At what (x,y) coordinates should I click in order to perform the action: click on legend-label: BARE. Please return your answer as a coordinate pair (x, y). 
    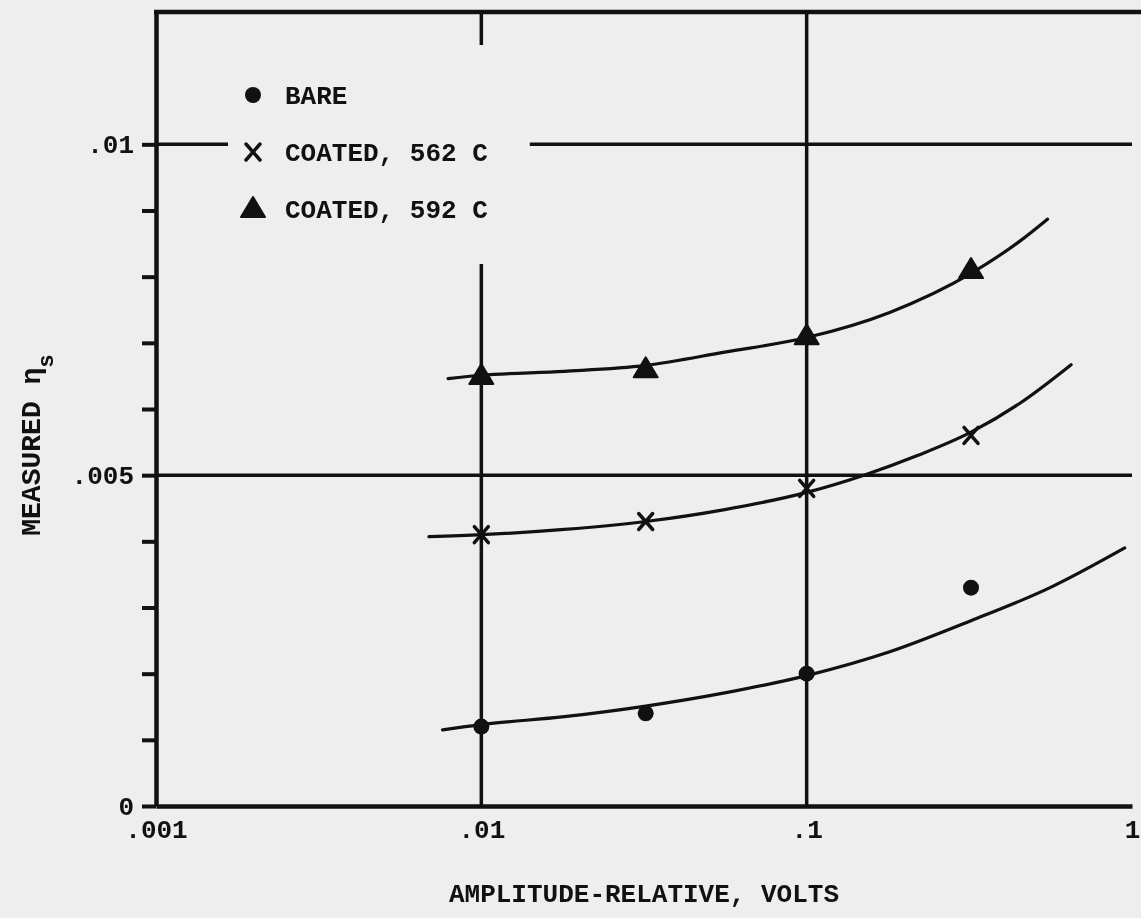
    Looking at the image, I should click on (316, 97).